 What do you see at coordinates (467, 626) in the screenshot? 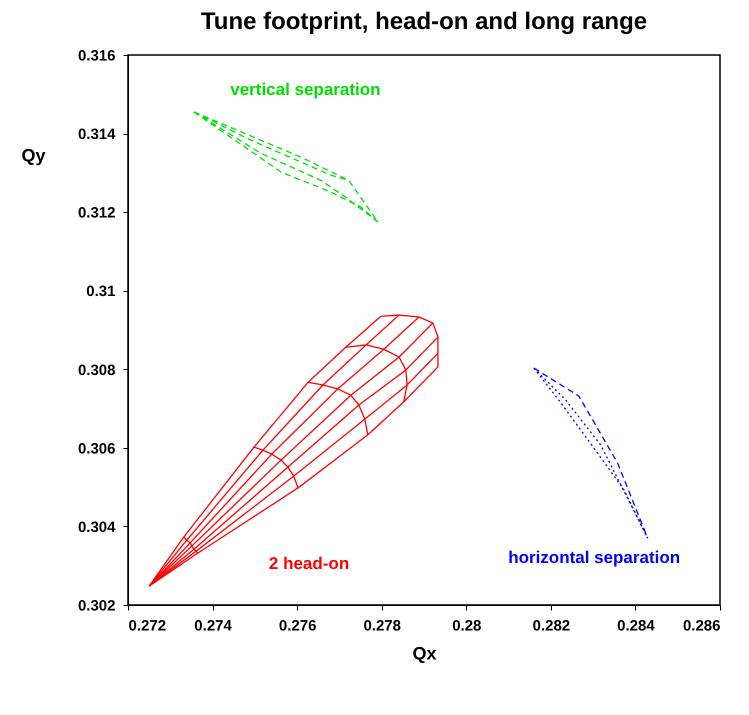
I see `x-tick-label: 0.28` at bounding box center [467, 626].